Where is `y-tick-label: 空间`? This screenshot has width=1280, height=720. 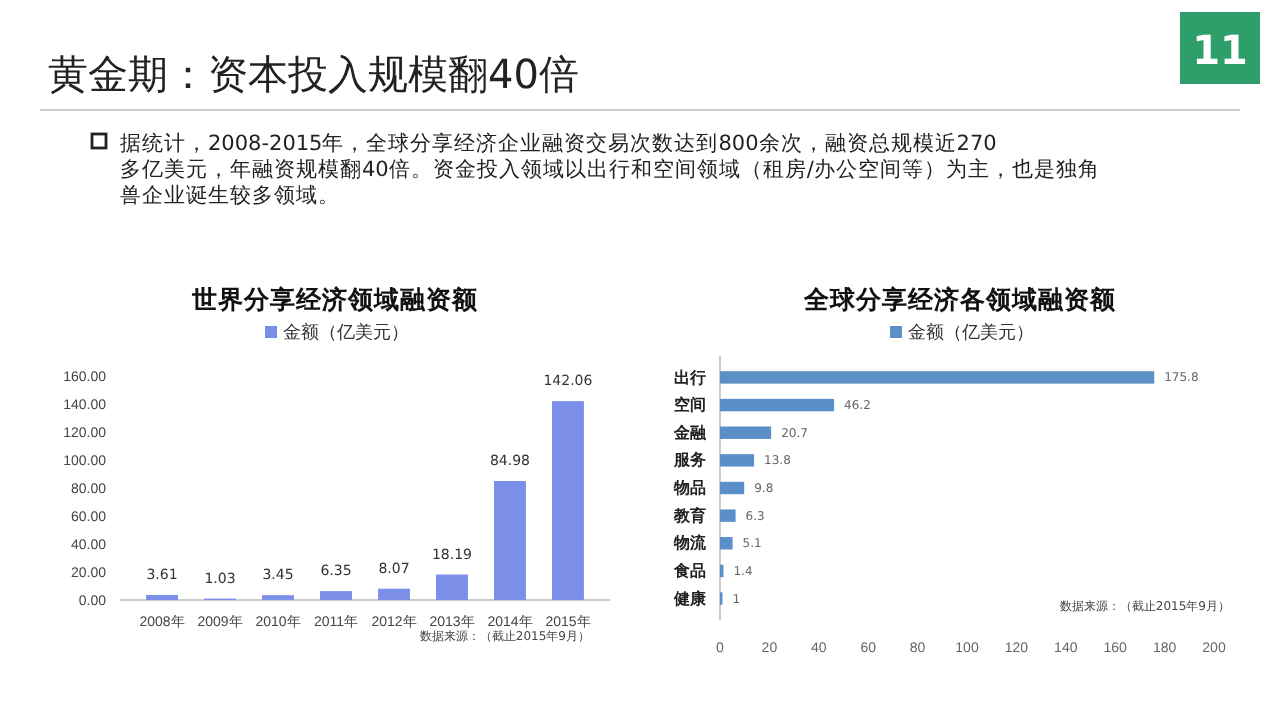 y-tick-label: 空间 is located at coordinates (690, 404).